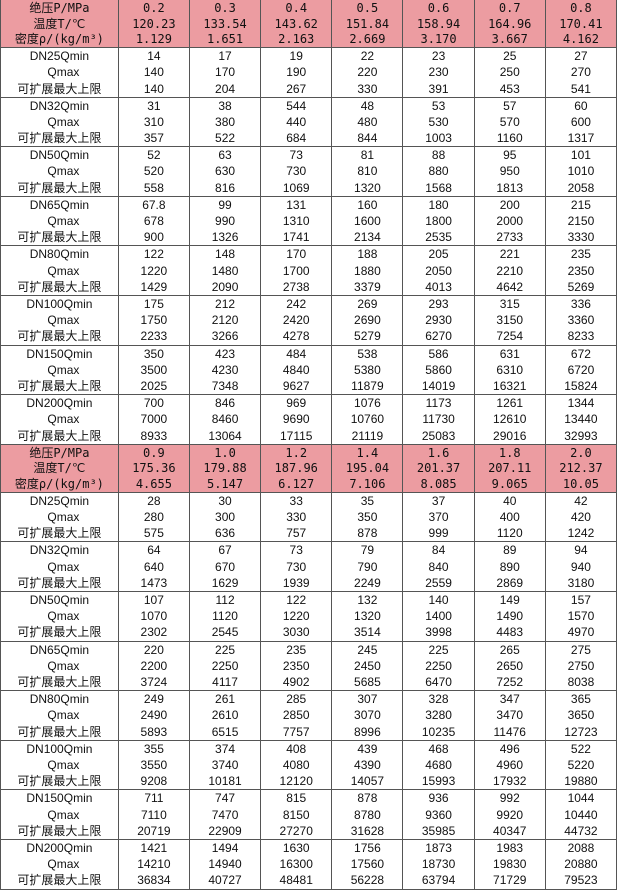 The image size is (617, 890). Describe the element at coordinates (45, 550) in the screenshot. I see `dn-size: DN32` at that location.